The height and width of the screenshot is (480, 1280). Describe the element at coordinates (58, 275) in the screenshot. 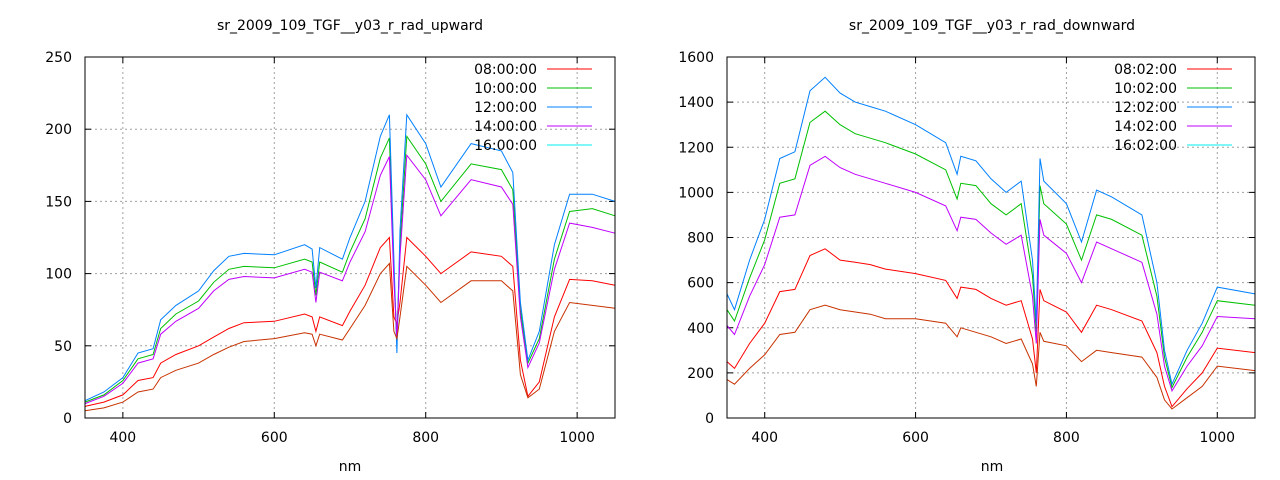

I see `y-tick-label: 100` at that location.